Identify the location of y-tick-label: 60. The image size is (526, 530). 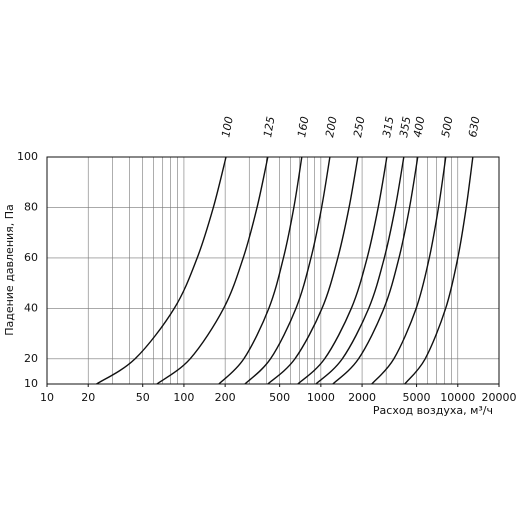
(31, 257).